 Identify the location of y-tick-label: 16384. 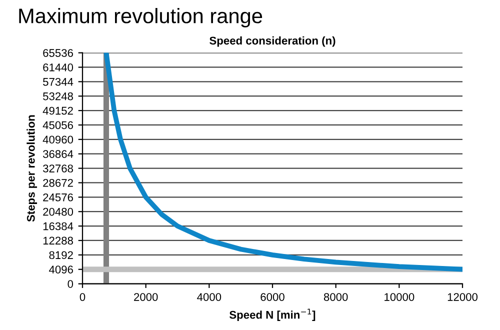
(58, 226).